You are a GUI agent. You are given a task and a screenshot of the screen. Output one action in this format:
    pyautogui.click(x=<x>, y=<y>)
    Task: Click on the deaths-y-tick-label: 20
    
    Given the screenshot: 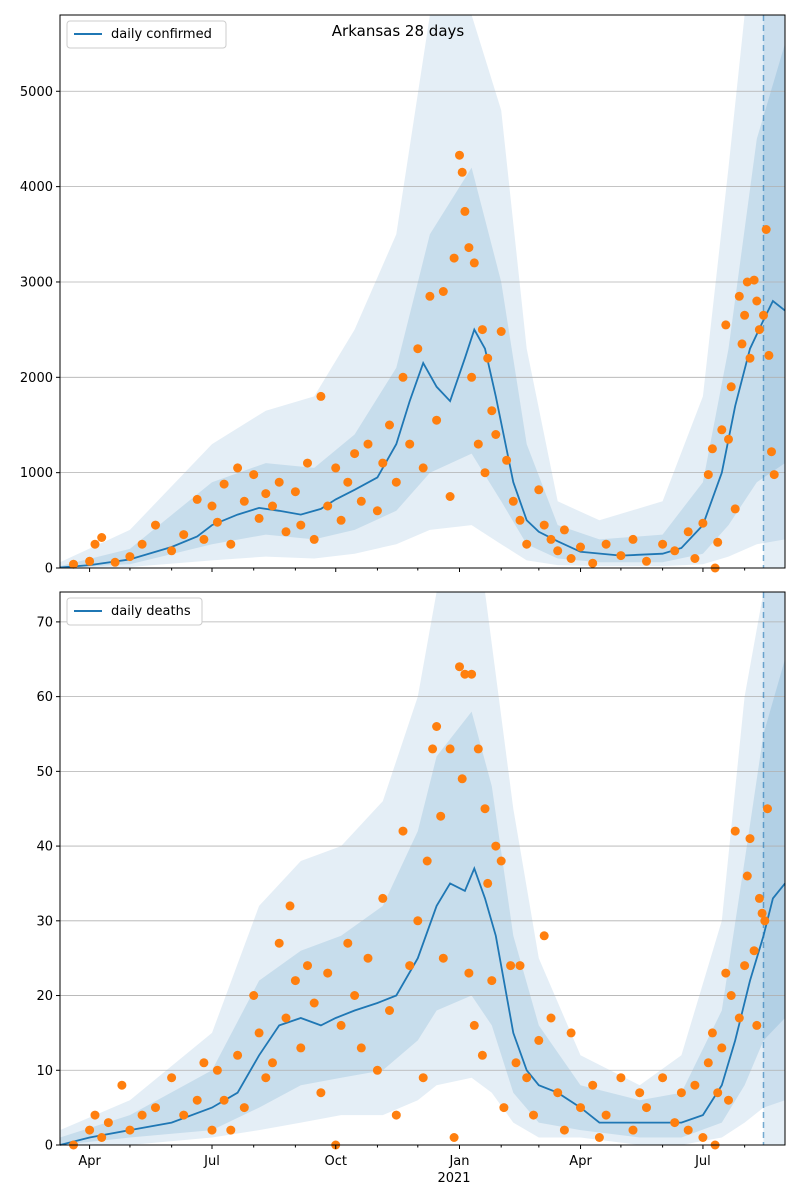 What is the action you would take?
    pyautogui.click(x=44, y=996)
    